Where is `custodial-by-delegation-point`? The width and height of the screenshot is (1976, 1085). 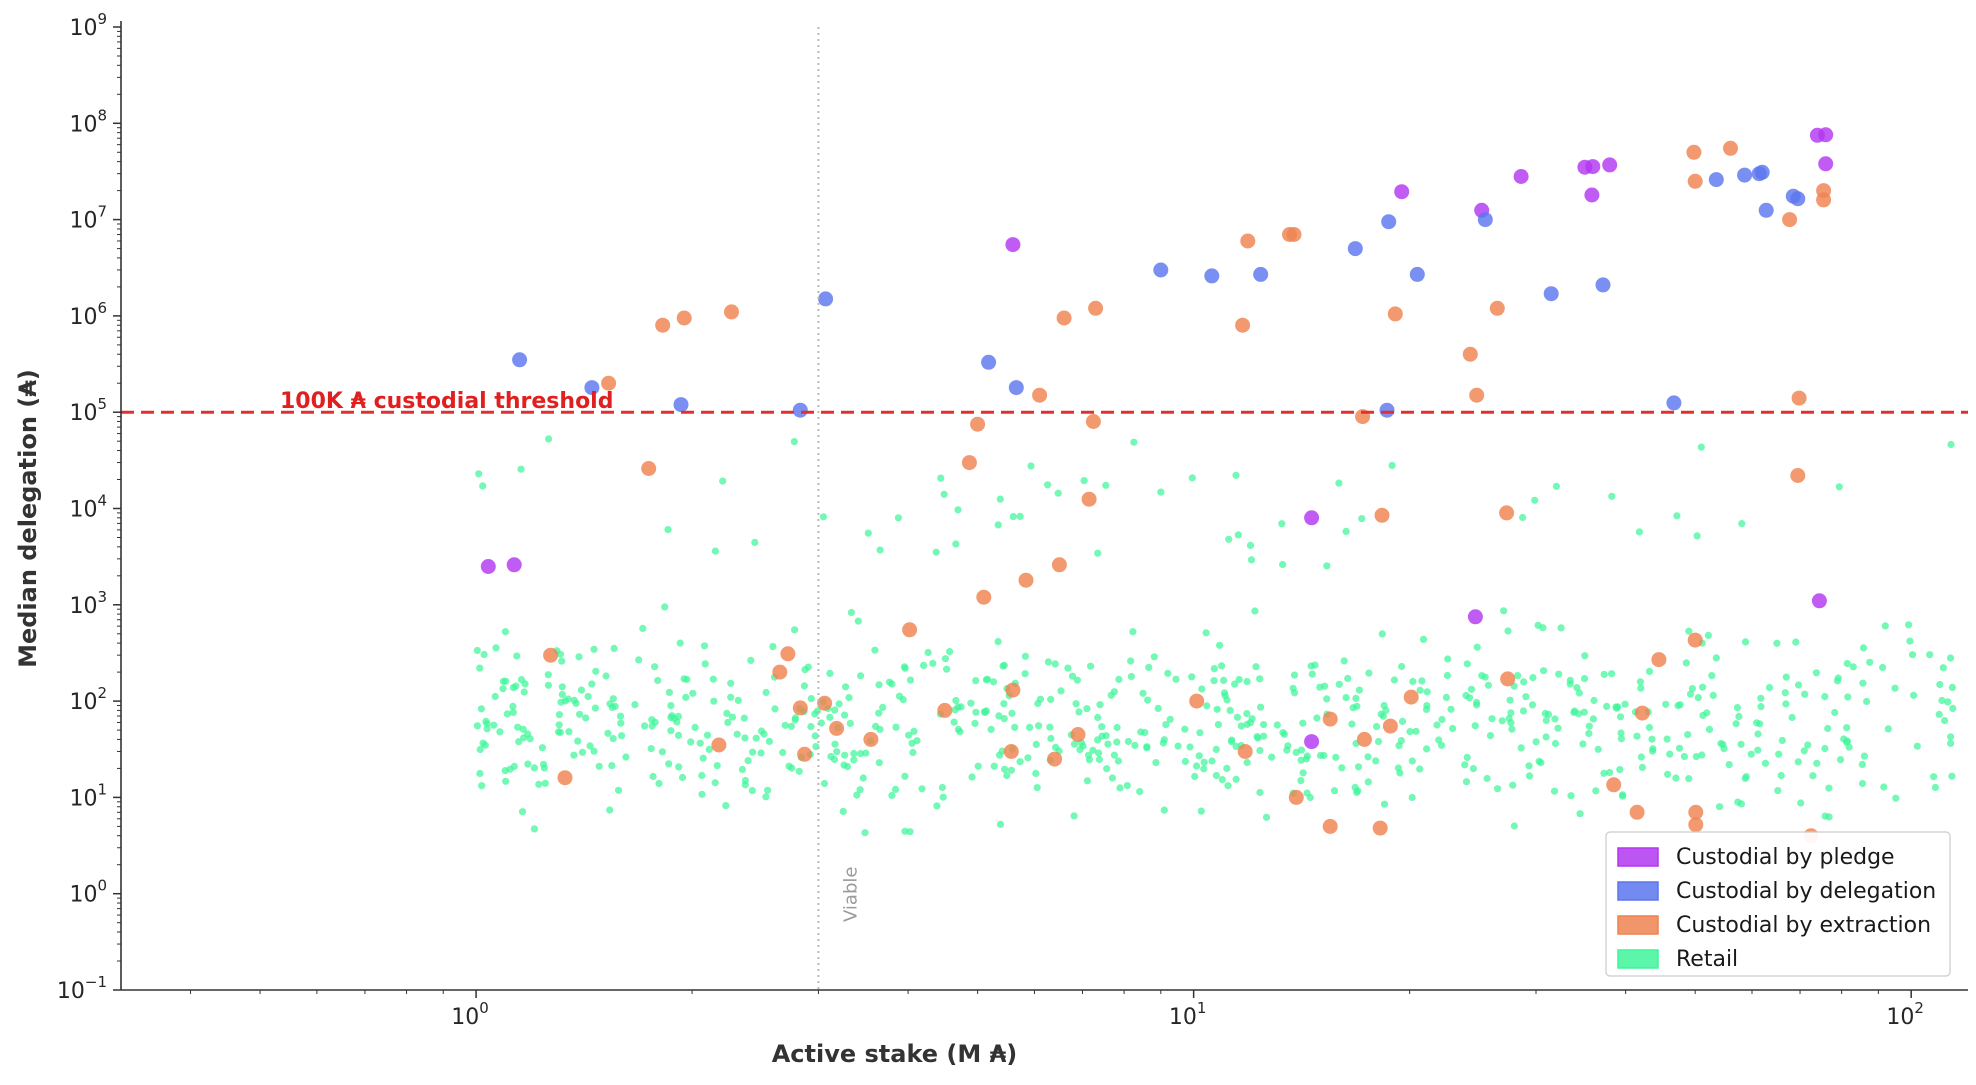
custodial-by-delegation-point is located at coordinates (1161, 270).